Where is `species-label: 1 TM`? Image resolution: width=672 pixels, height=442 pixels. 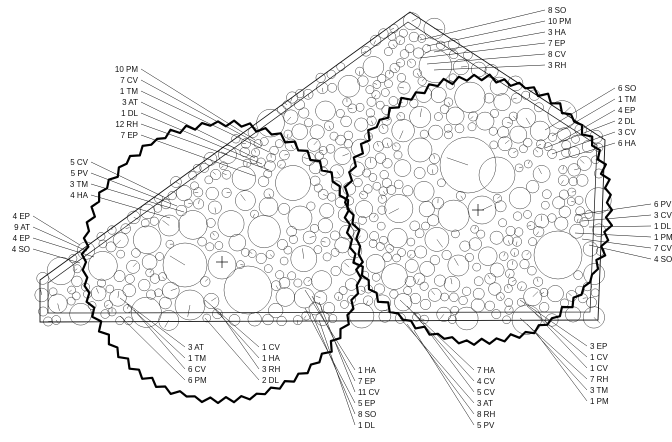 species-label: 1 TM is located at coordinates (627, 99).